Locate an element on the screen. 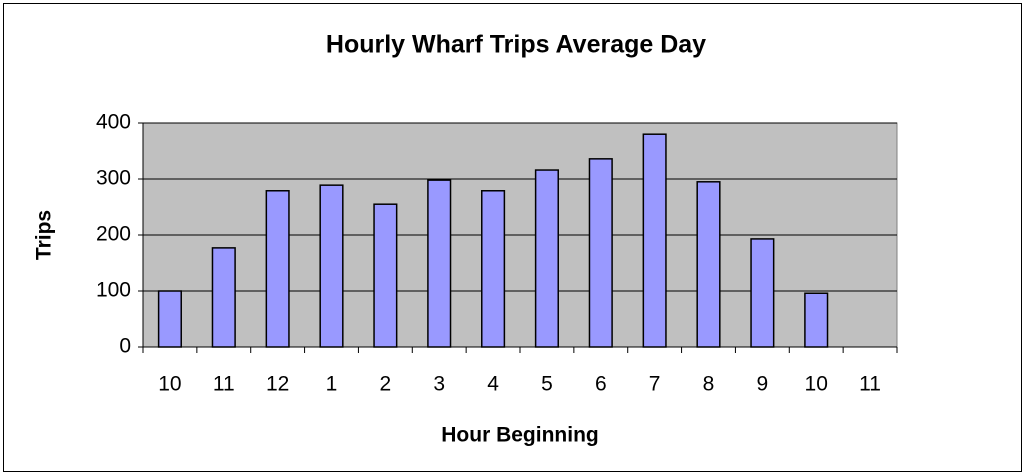 The width and height of the screenshot is (1026, 476). x-tick-label: 3 is located at coordinates (439, 384).